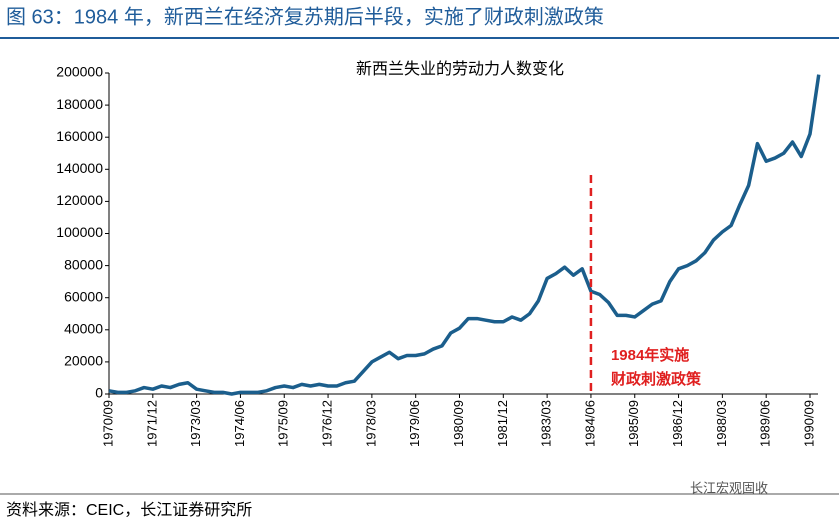  Describe the element at coordinates (460, 69) in the screenshot. I see `chart-title: 新西兰失业的劳动力人数变化` at that location.